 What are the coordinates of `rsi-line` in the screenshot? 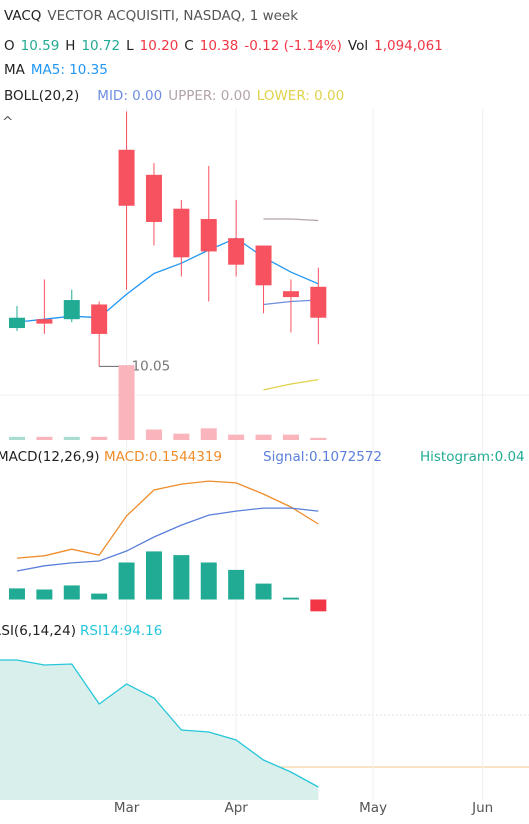 It's located at (159, 723).